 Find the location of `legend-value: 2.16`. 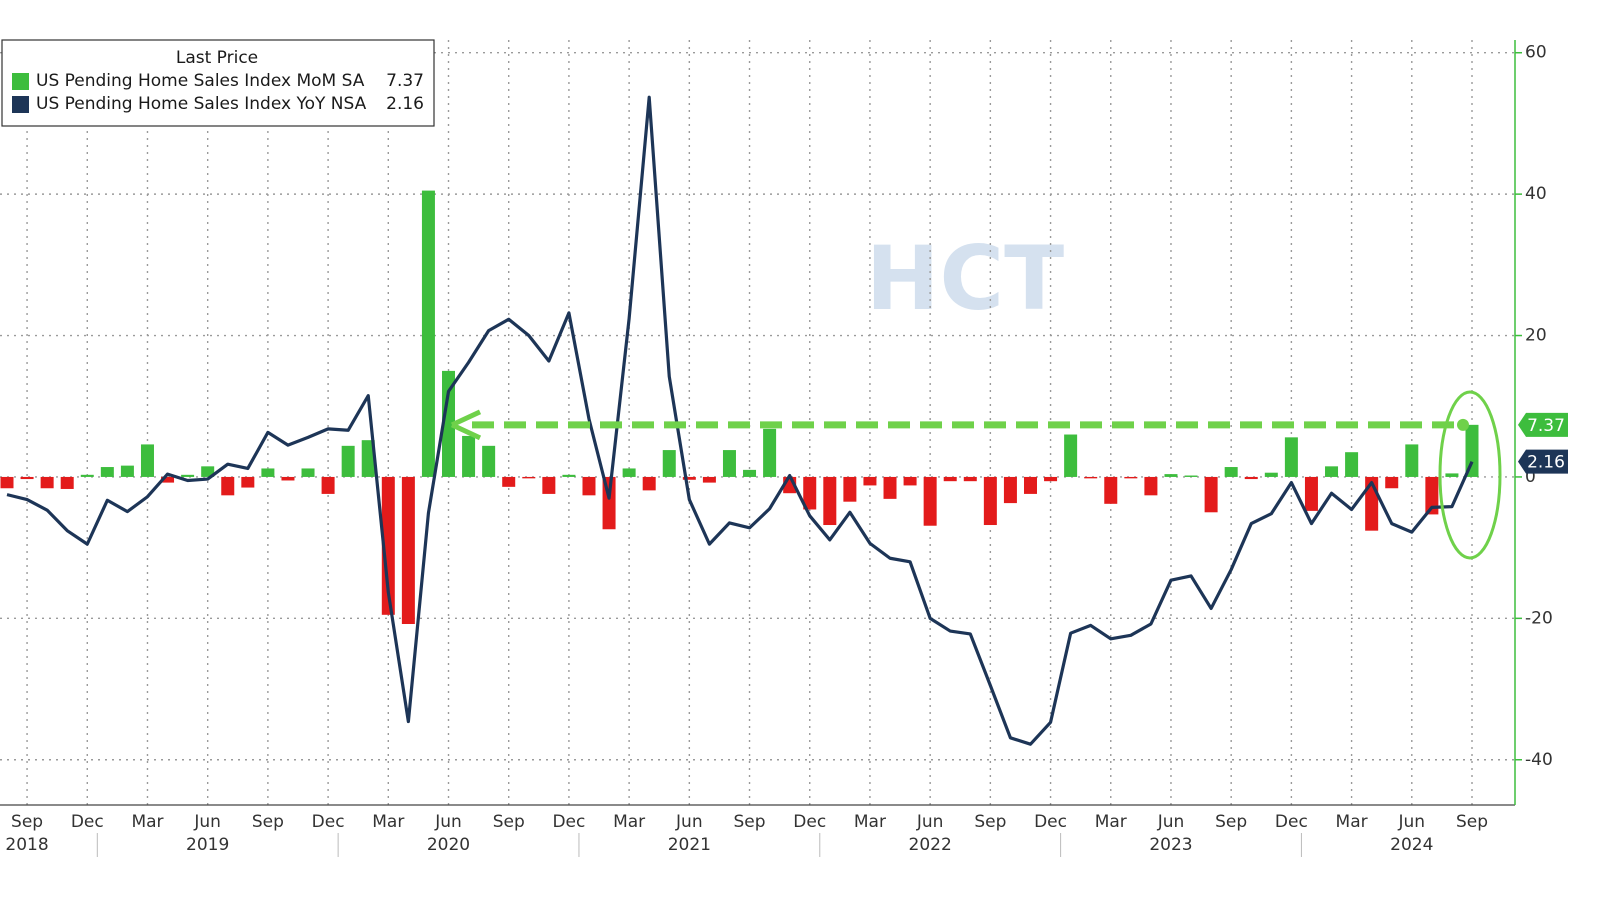

legend-value: 2.16 is located at coordinates (405, 104).